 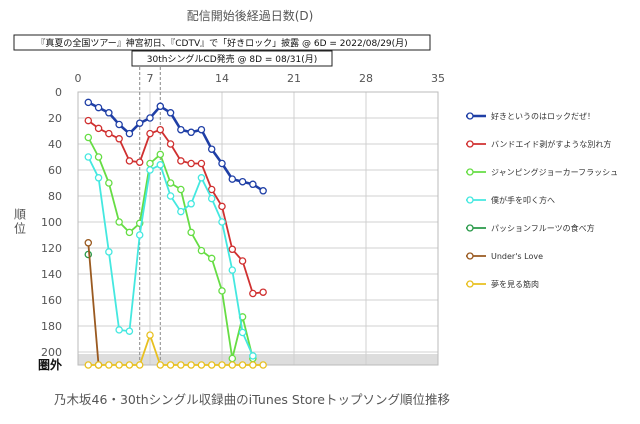 I want to click on x-tick-label: 28, so click(x=366, y=78).